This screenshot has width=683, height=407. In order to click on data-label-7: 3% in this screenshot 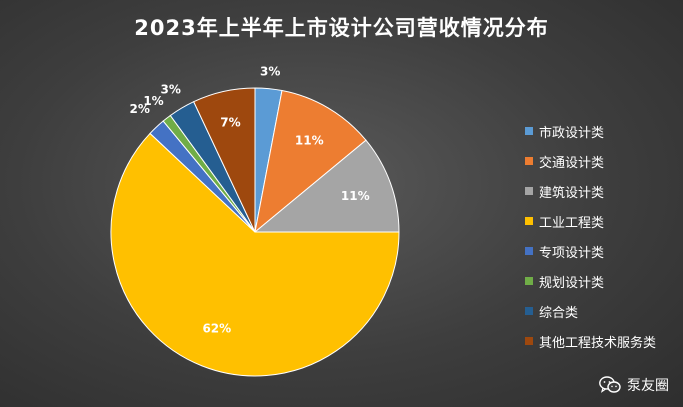, I will do `click(171, 89)`.